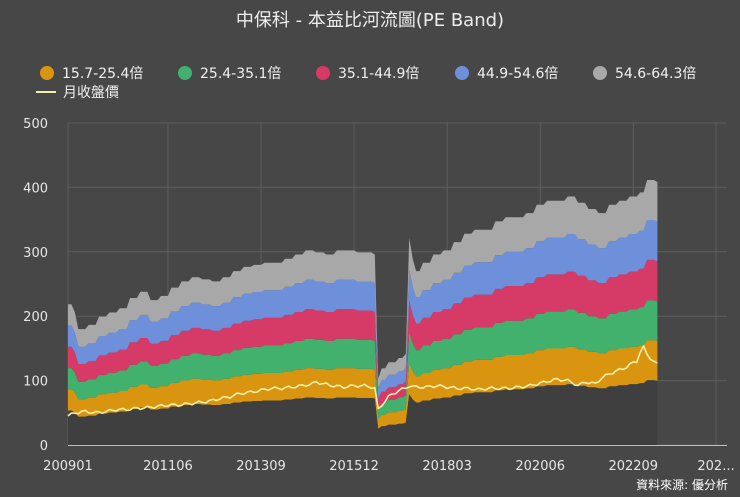 The width and height of the screenshot is (740, 497). Describe the element at coordinates (655, 74) in the screenshot. I see `legend-label: 54.6-64.3倍` at that location.